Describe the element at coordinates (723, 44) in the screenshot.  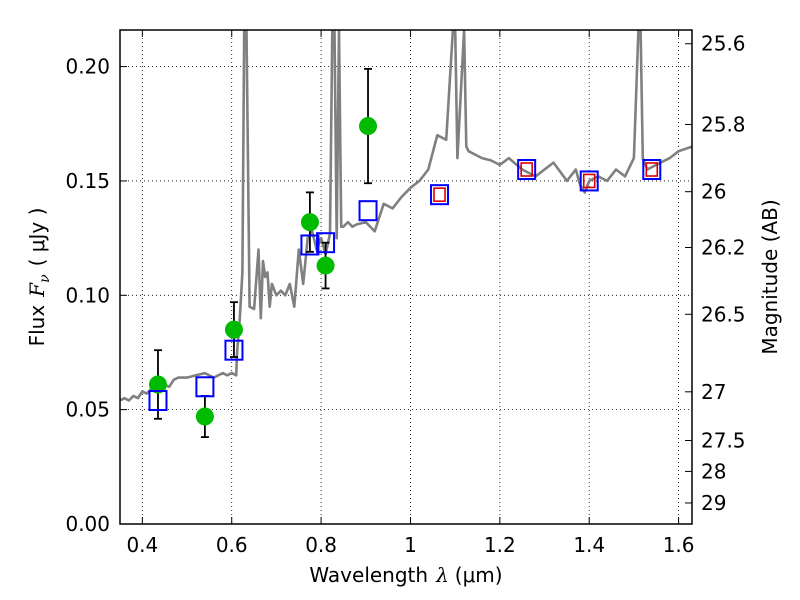
I see `magnitude-tick-label: 25.6` at that location.